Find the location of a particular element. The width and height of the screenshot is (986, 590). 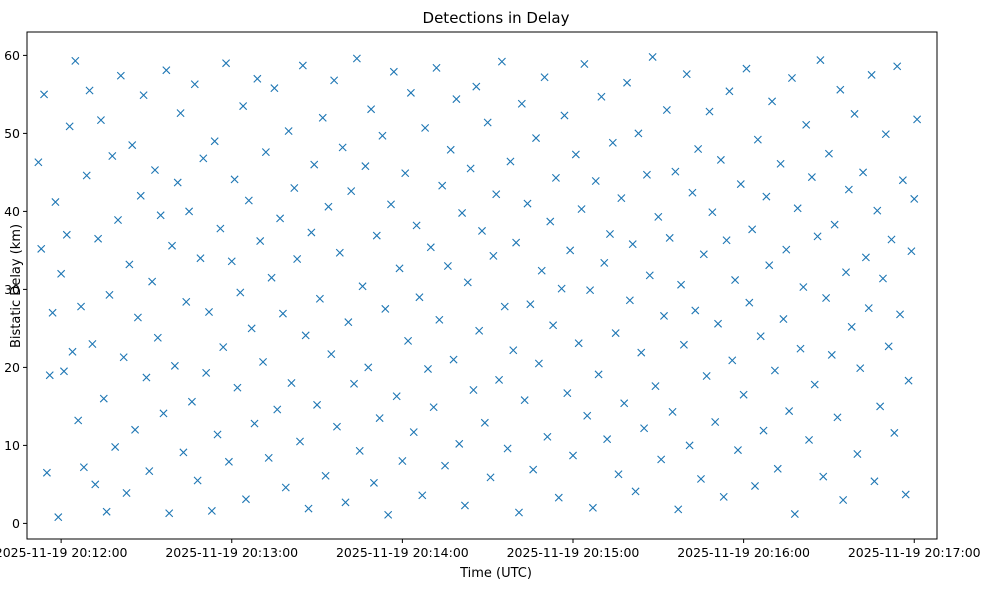

chart-title: Detections in Delay is located at coordinates (496, 18).